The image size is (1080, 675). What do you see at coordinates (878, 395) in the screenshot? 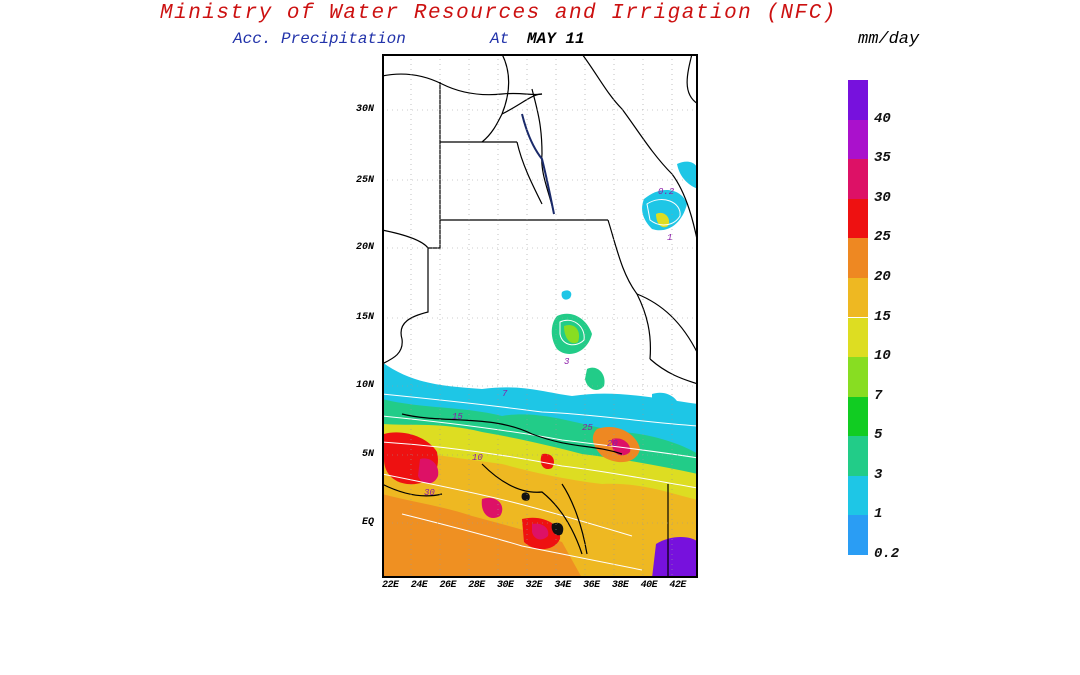
I see `legend-label: 7` at bounding box center [878, 395].